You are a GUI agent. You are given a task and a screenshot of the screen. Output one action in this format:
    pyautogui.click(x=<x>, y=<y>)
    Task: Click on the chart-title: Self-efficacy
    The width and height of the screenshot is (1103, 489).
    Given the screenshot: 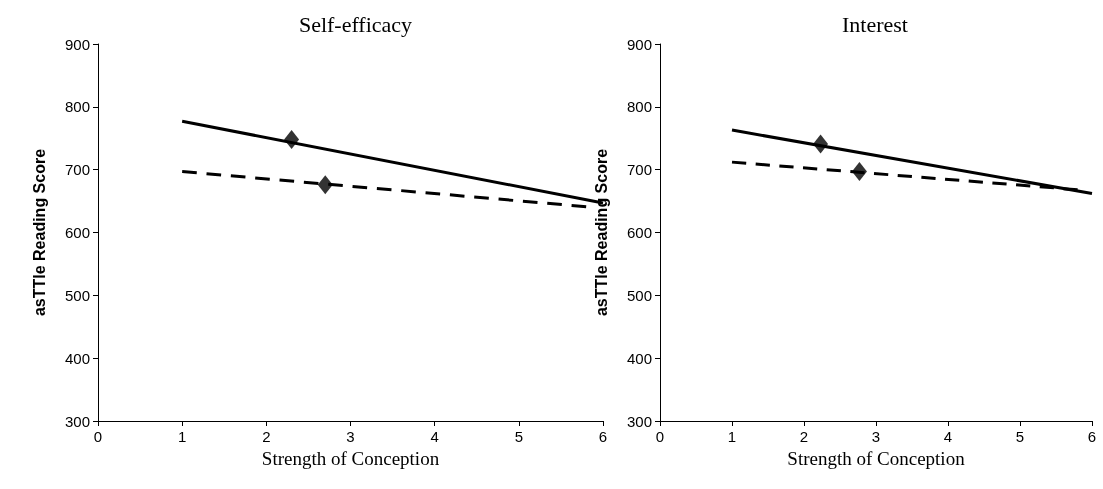 What is the action you would take?
    pyautogui.click(x=355, y=24)
    